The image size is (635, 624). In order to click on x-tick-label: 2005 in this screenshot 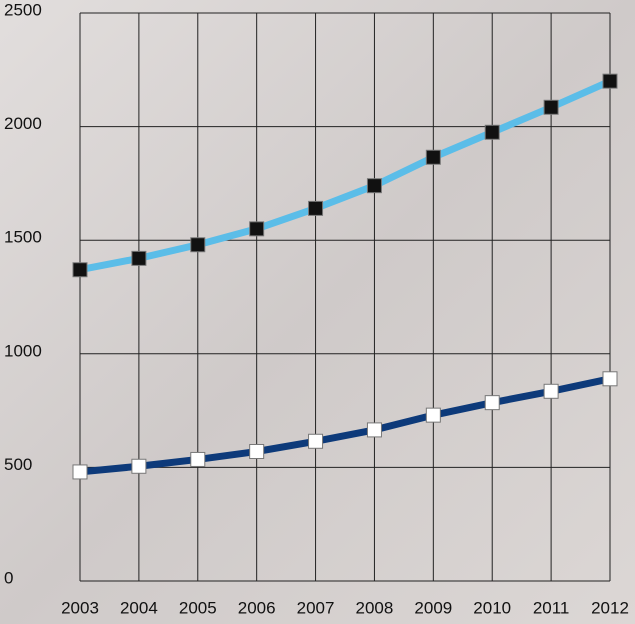, I will do `click(198, 607)`.